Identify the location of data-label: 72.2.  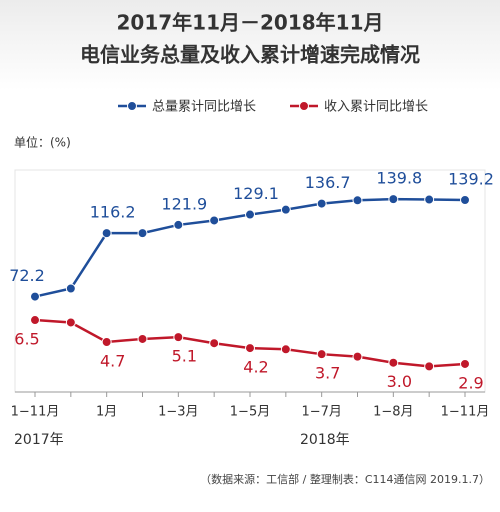
(27, 275).